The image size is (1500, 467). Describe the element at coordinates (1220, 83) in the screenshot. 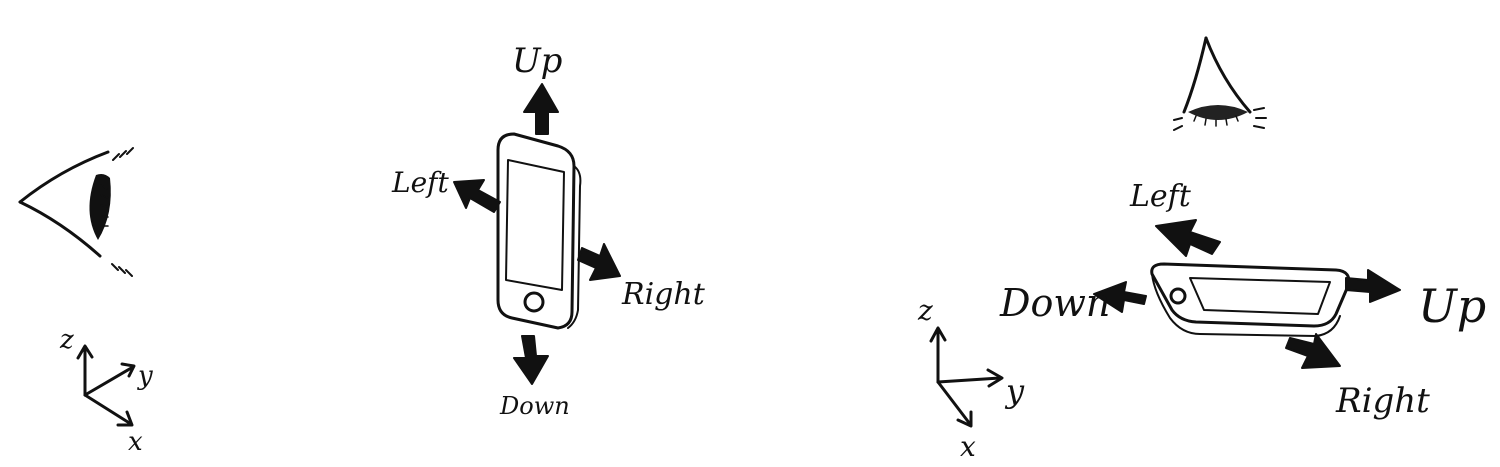

I see `eye-top-icon` at that location.